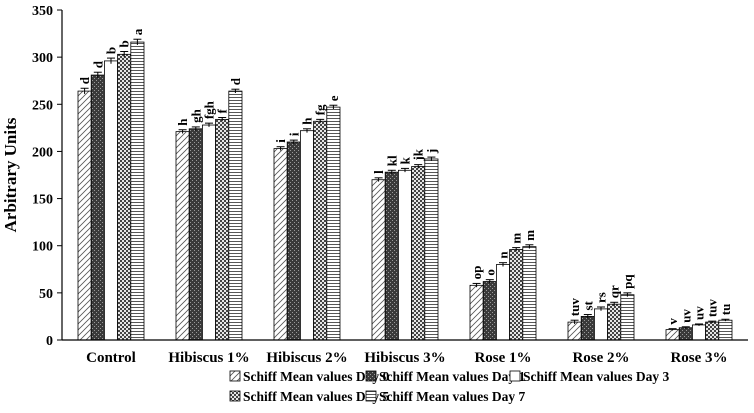 This screenshot has height=413, width=754. What do you see at coordinates (320, 109) in the screenshot?
I see `significance-label: fg` at bounding box center [320, 109].